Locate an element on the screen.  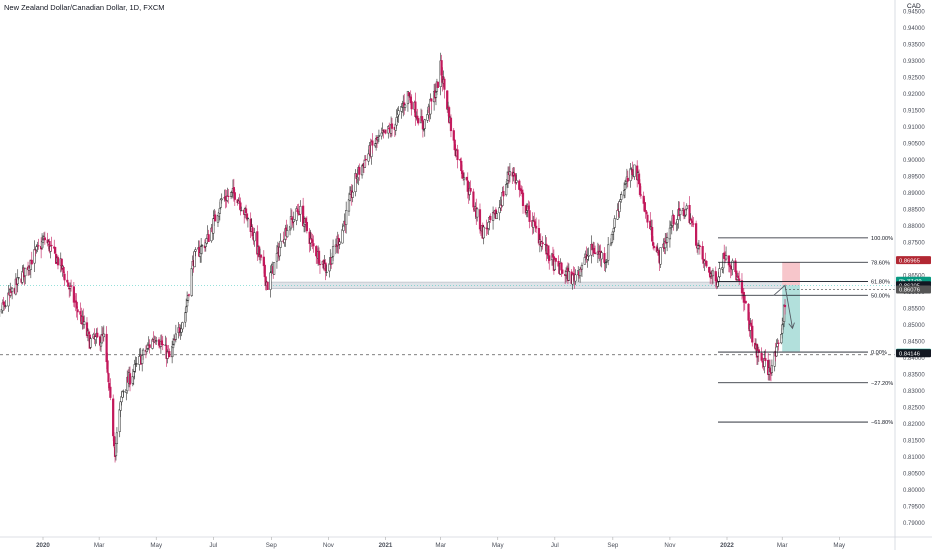
y-tick-label: 0.86500 is located at coordinates (914, 276).